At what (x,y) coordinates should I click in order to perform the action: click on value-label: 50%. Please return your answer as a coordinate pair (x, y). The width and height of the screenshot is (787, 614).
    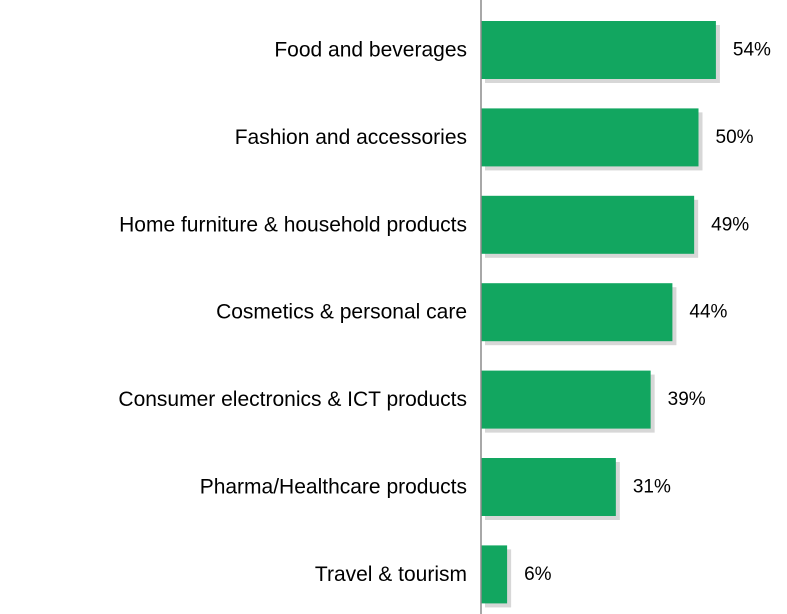
    Looking at the image, I should click on (735, 137).